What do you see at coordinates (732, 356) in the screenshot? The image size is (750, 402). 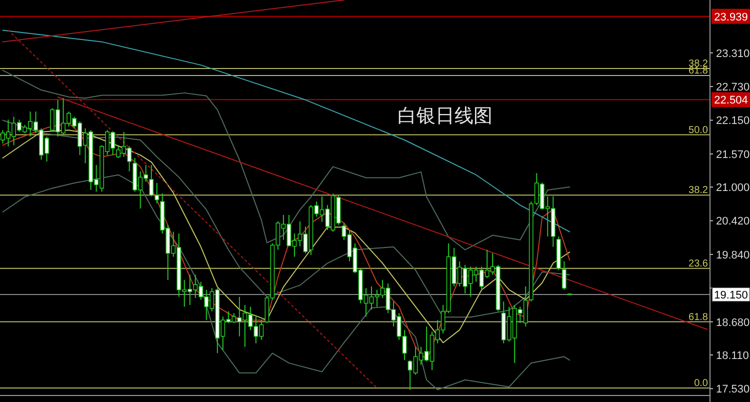 I see `y-tick-label: 18.110` at bounding box center [732, 356].